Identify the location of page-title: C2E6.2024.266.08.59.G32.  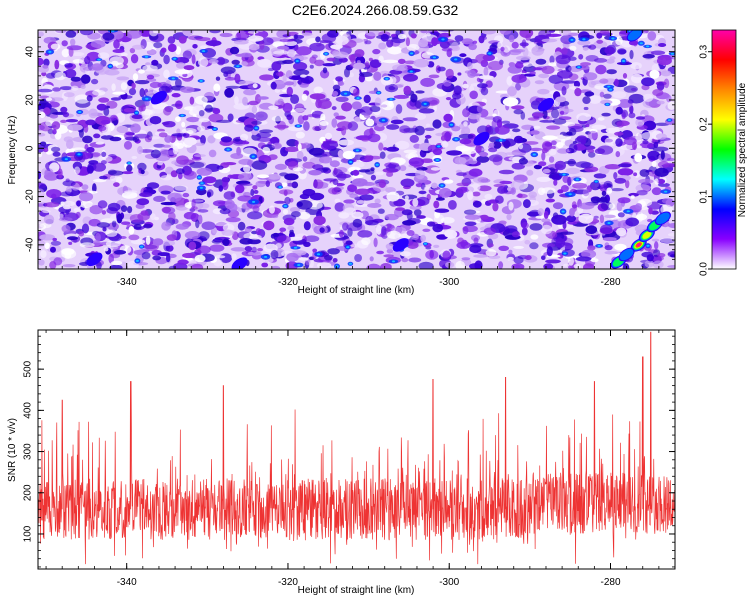
(375, 10).